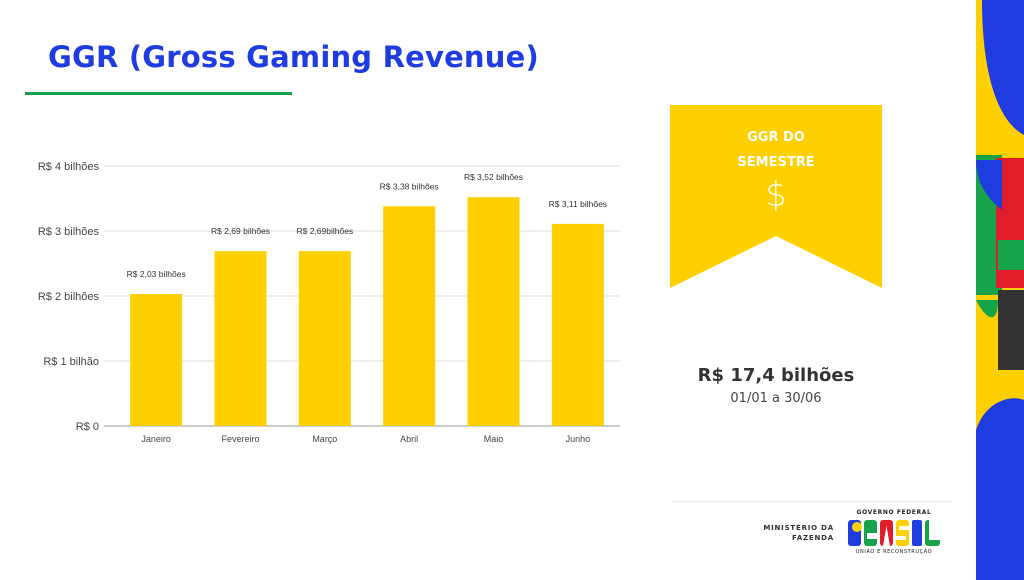 Image resolution: width=1024 pixels, height=580 pixels. What do you see at coordinates (87, 427) in the screenshot?
I see `y-tick-label: R$ 0` at bounding box center [87, 427].